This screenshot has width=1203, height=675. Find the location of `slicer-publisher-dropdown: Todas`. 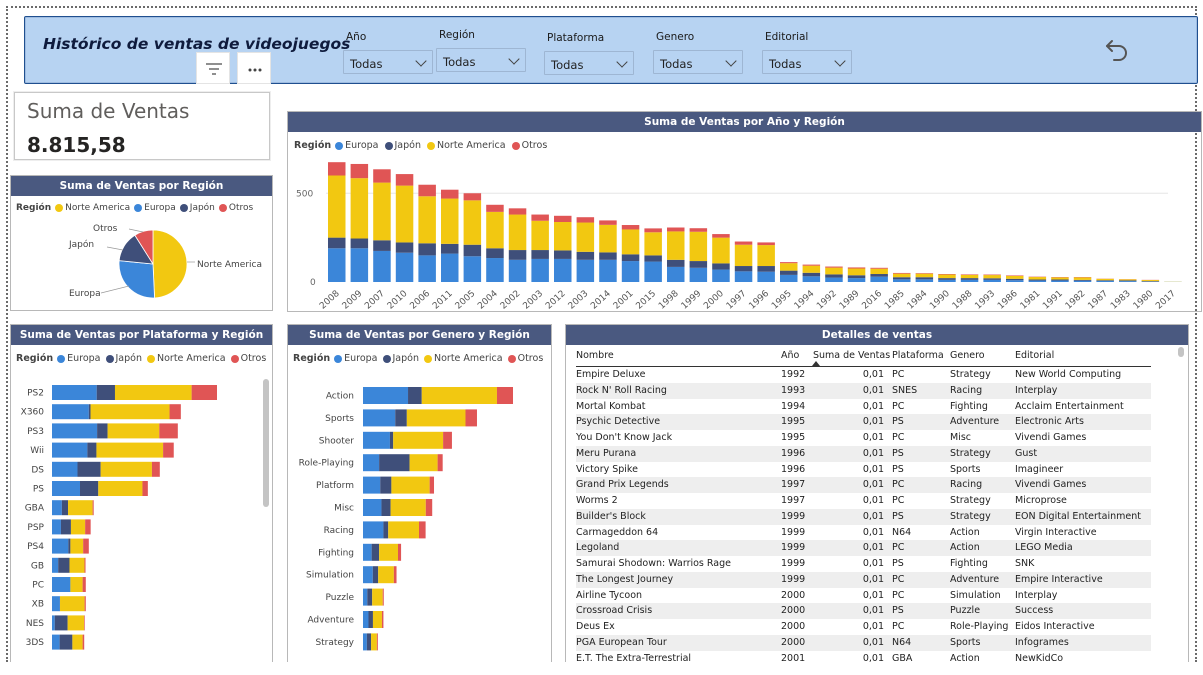

slicer-publisher-dropdown: Todas is located at coordinates (807, 62).